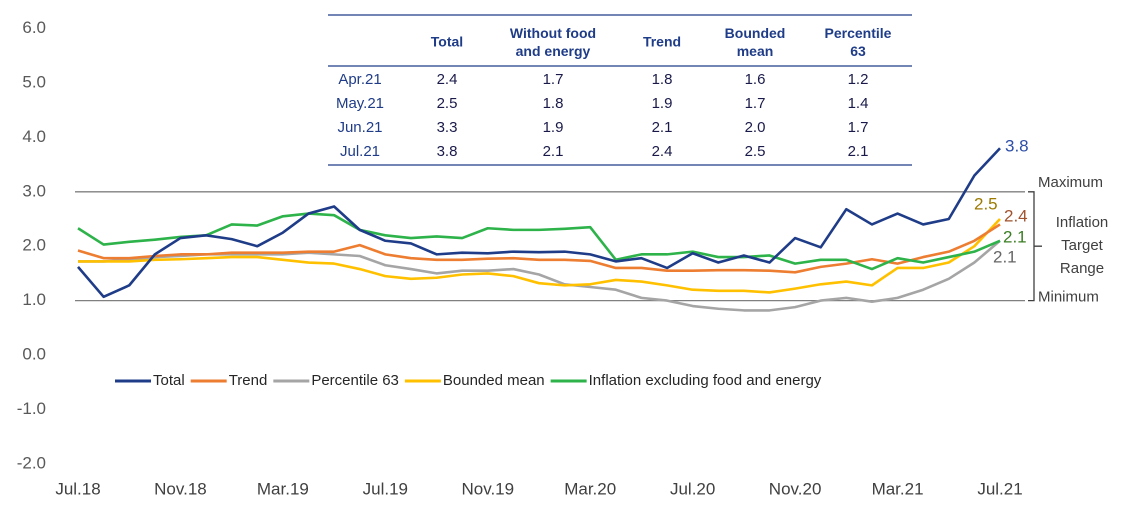 Image resolution: width=1125 pixels, height=505 pixels. I want to click on table-header: Bounded mean, so click(755, 42).